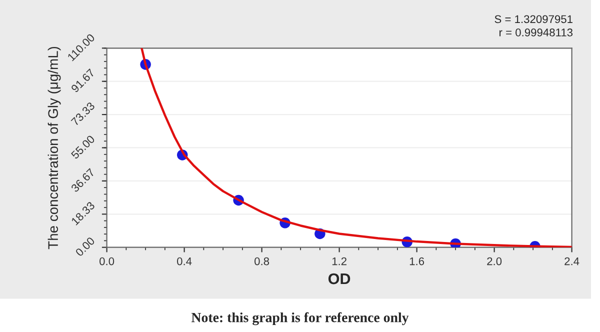  What do you see at coordinates (54, 148) in the screenshot?
I see `y-axis-title: The concentration of Gly (μg/mL)` at bounding box center [54, 148].